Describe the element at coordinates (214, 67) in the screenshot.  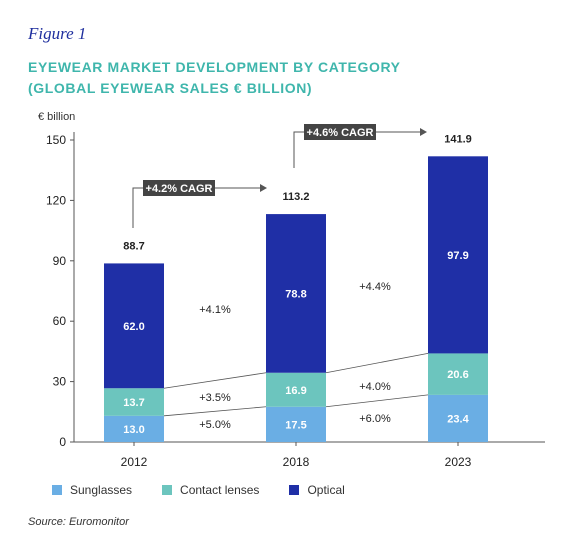
I see `chart-title-line-1: EYEWEAR MARKET DEVELOPMENT BY CATEGORY` at that location.